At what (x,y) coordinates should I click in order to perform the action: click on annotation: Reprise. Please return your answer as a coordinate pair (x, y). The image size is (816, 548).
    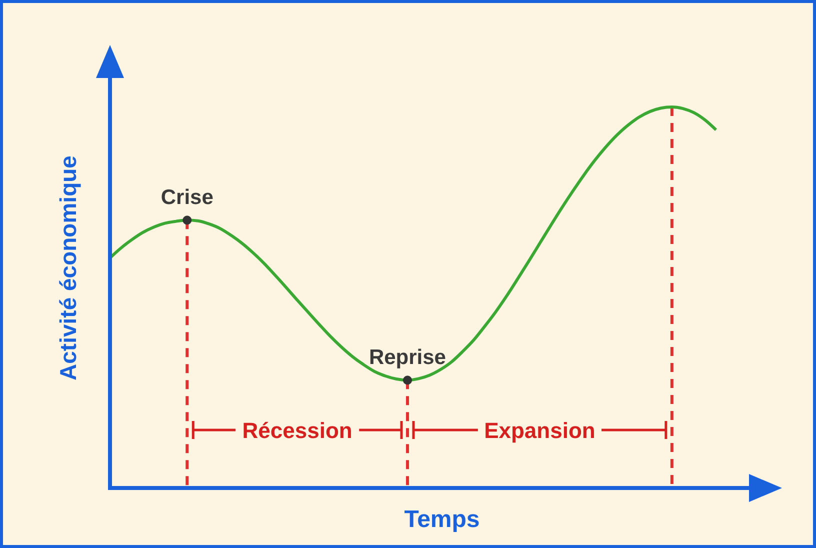
    Looking at the image, I should click on (407, 358).